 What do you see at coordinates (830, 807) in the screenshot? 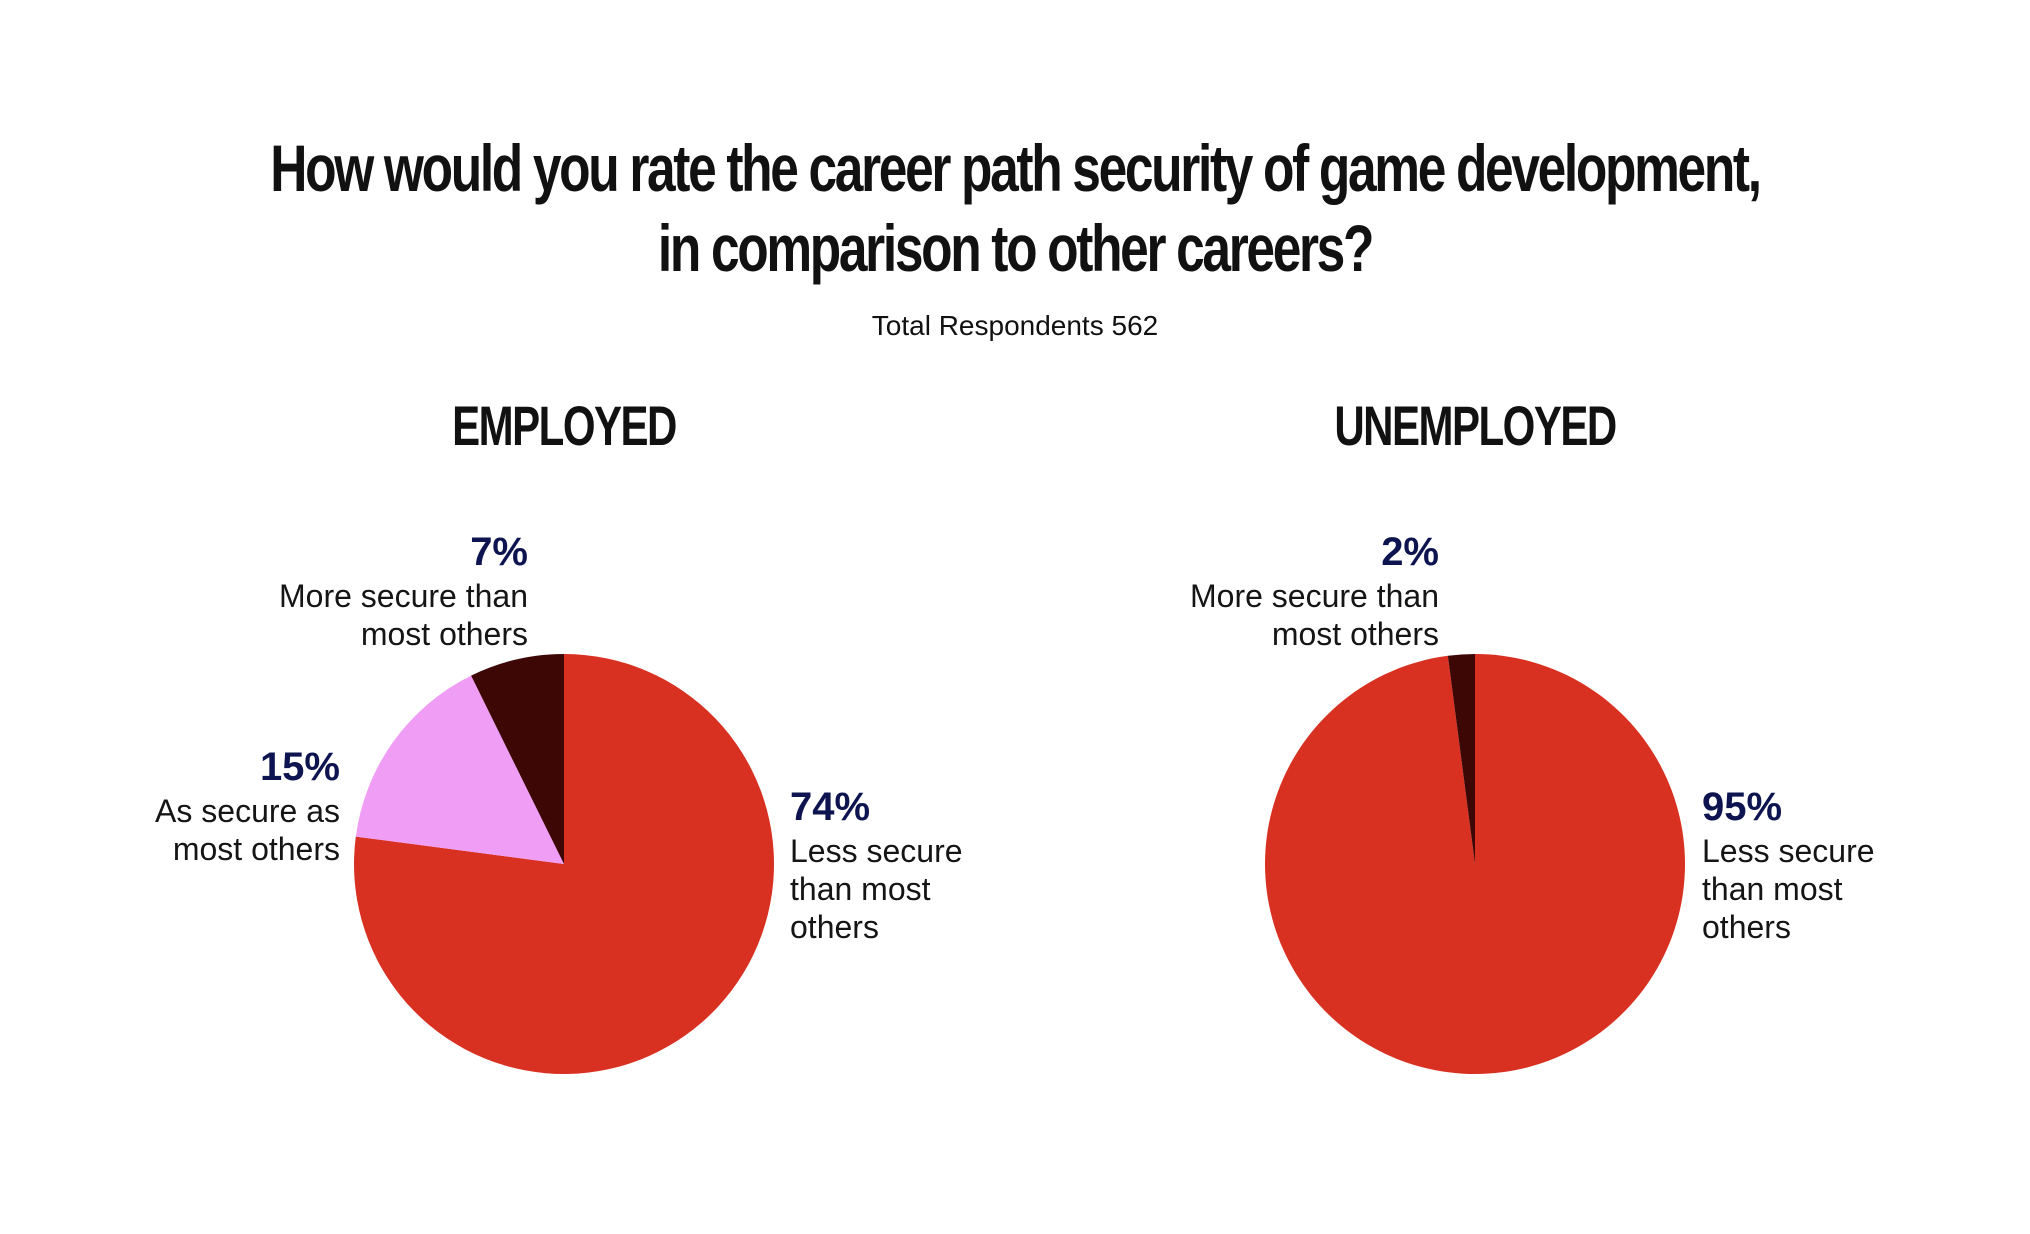
I see `slice-value-label-employed-0: 74%` at bounding box center [830, 807].